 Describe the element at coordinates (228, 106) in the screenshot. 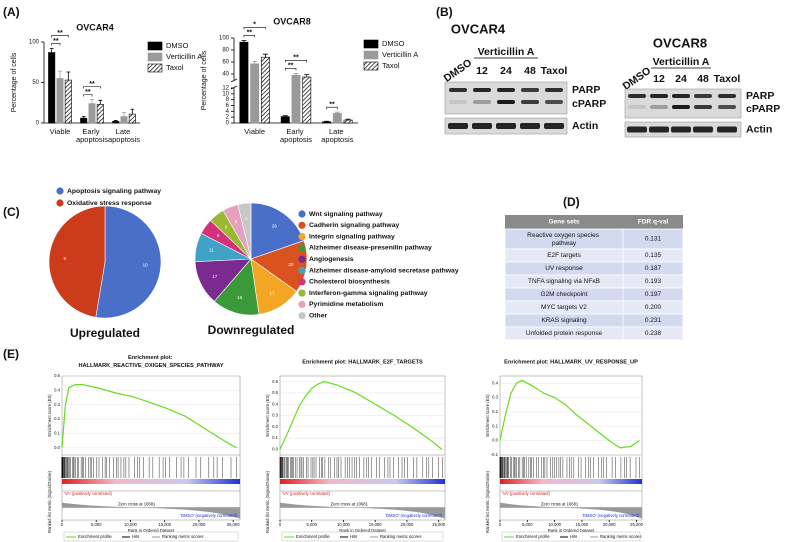

I see `y-tick-label: 6` at that location.